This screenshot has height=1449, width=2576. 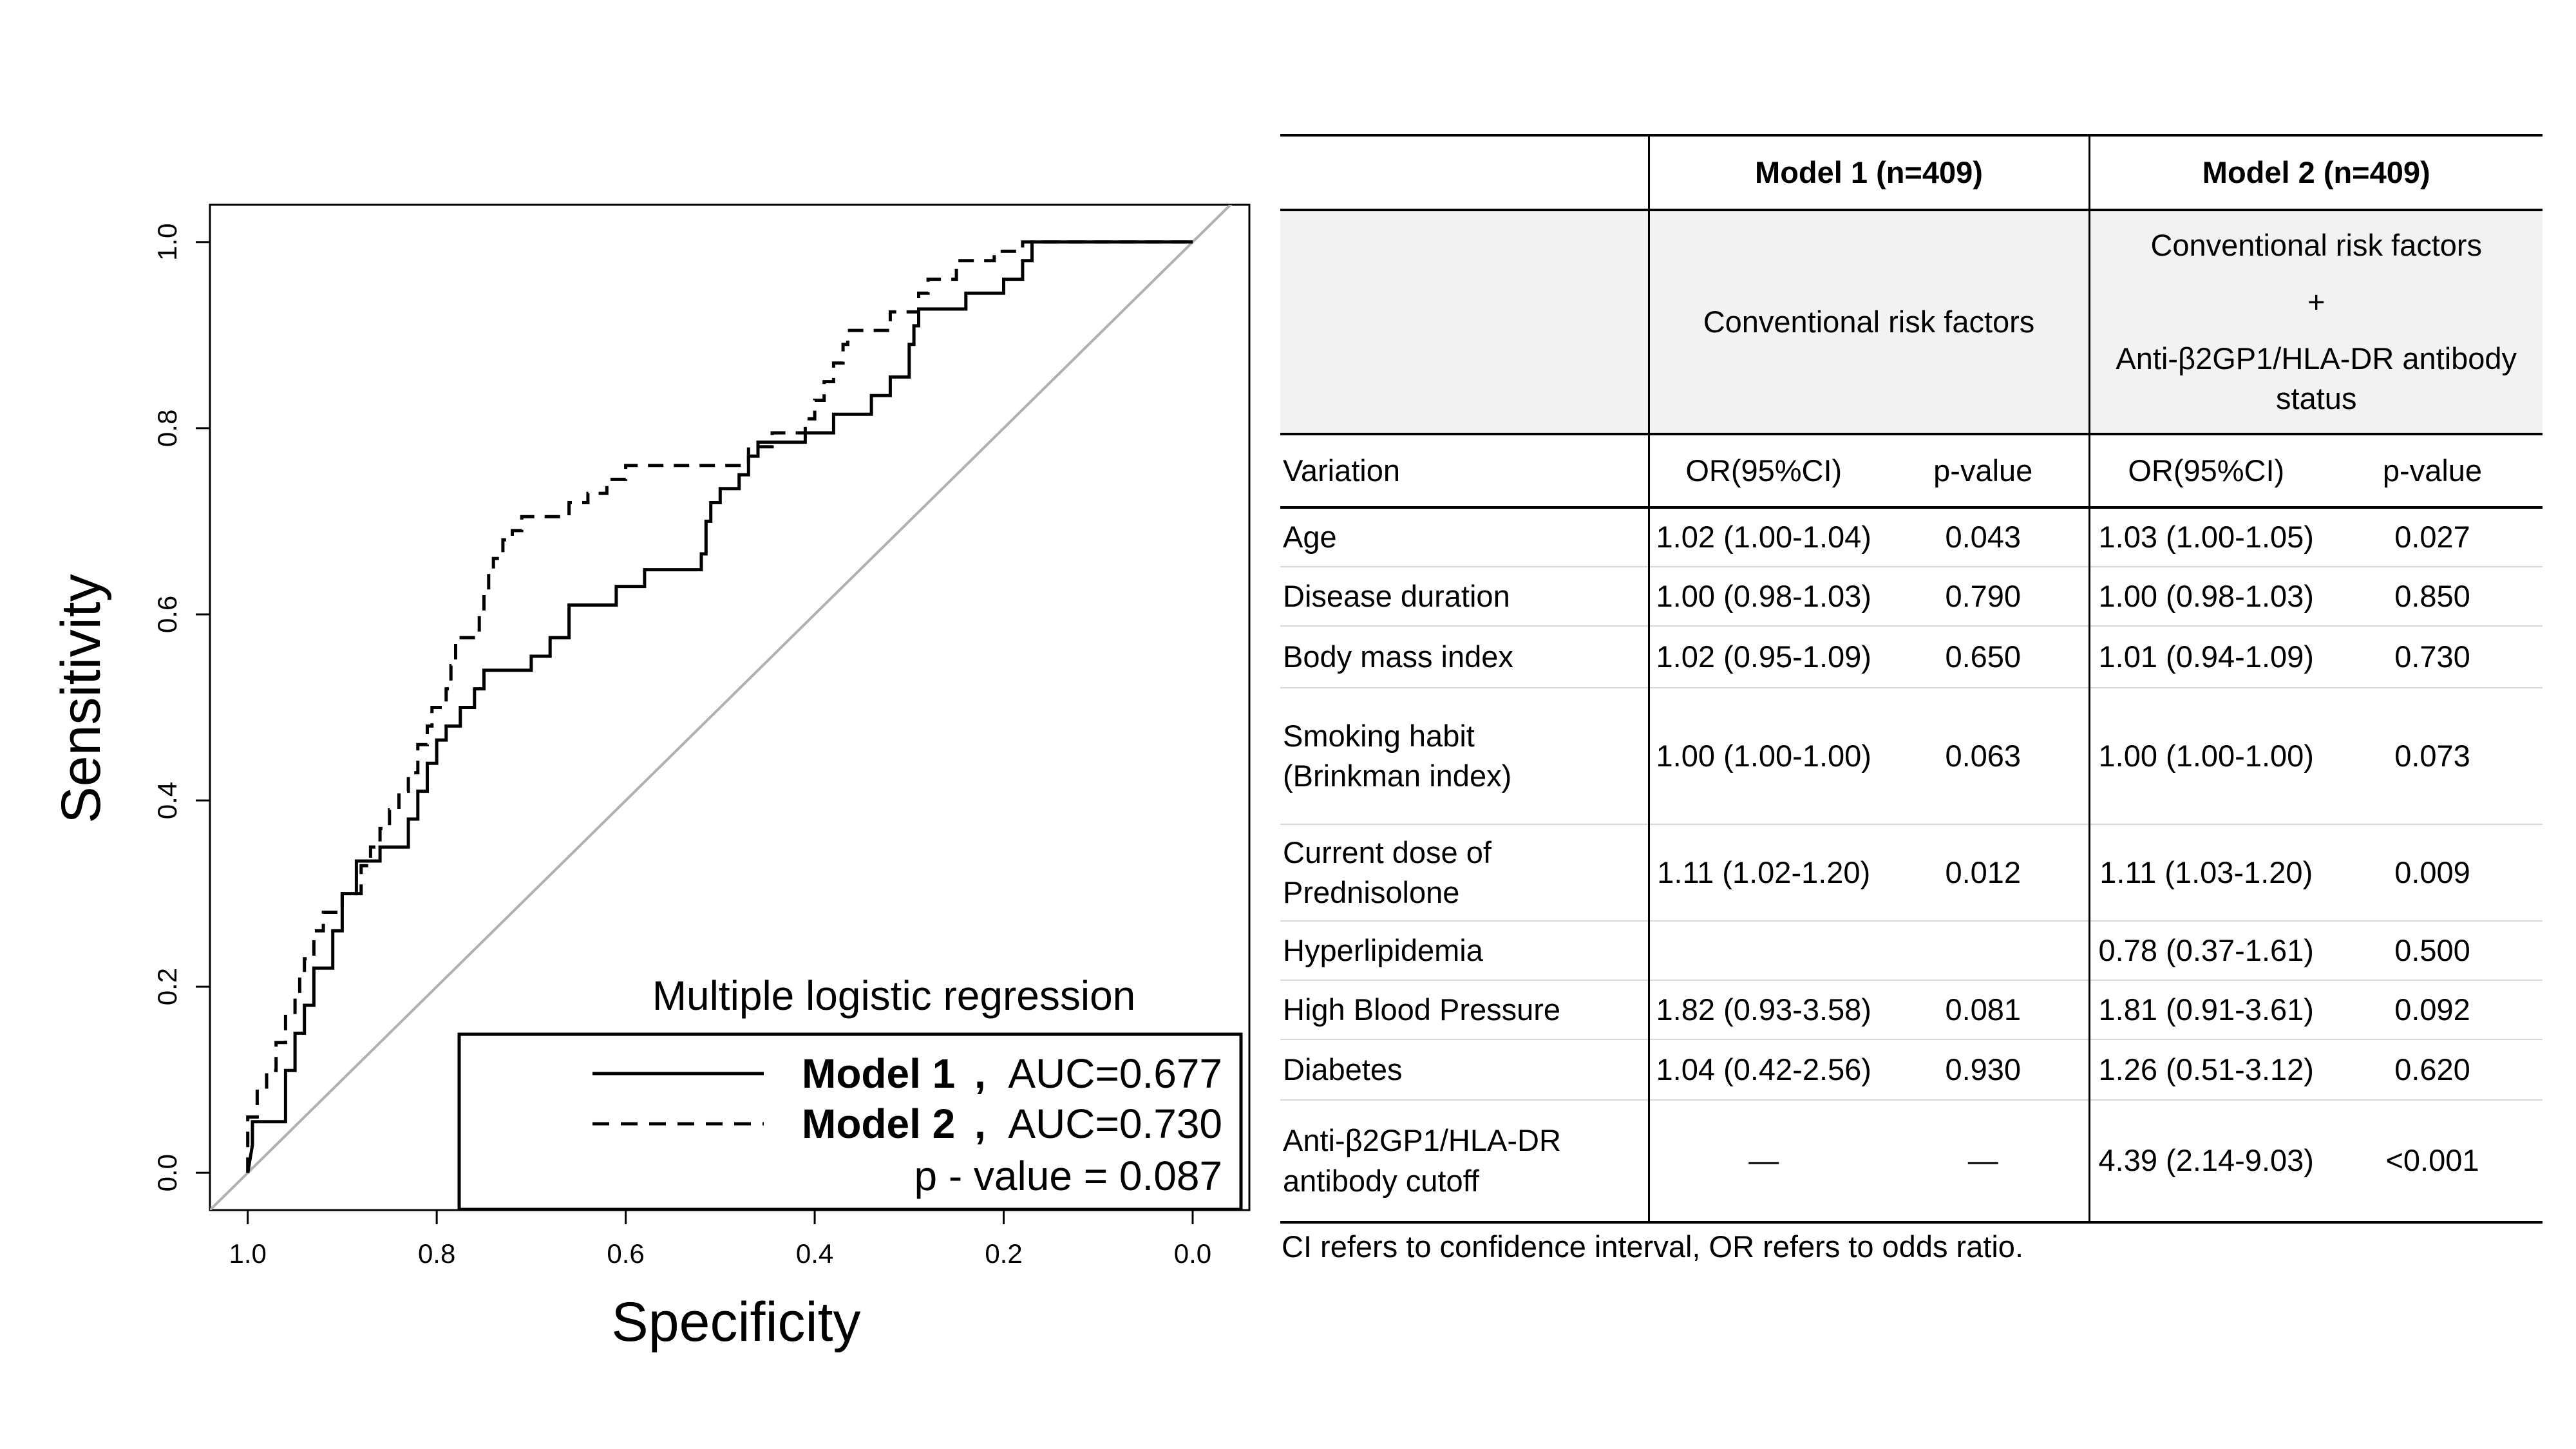 I want to click on row-or-model1, so click(x=1762, y=950).